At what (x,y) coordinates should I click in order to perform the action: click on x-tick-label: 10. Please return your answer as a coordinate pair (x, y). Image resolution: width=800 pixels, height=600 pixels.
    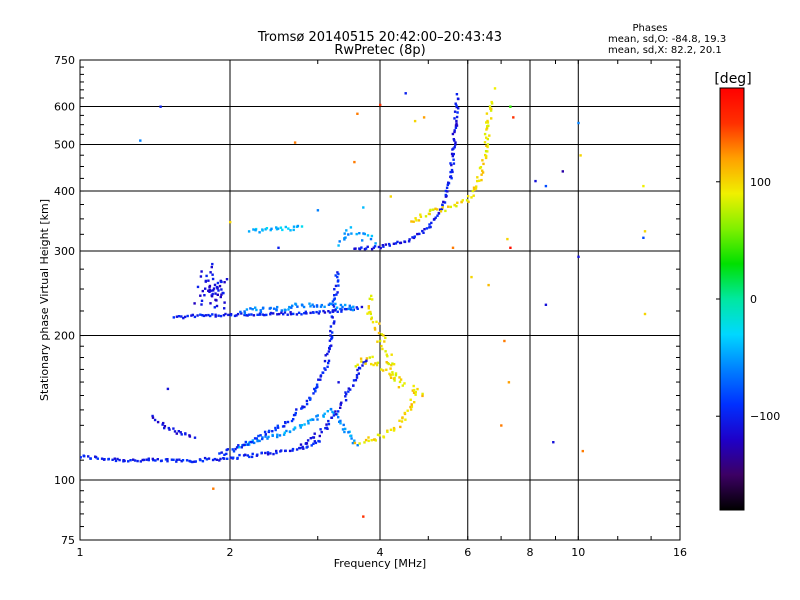
    Looking at the image, I should click on (578, 552).